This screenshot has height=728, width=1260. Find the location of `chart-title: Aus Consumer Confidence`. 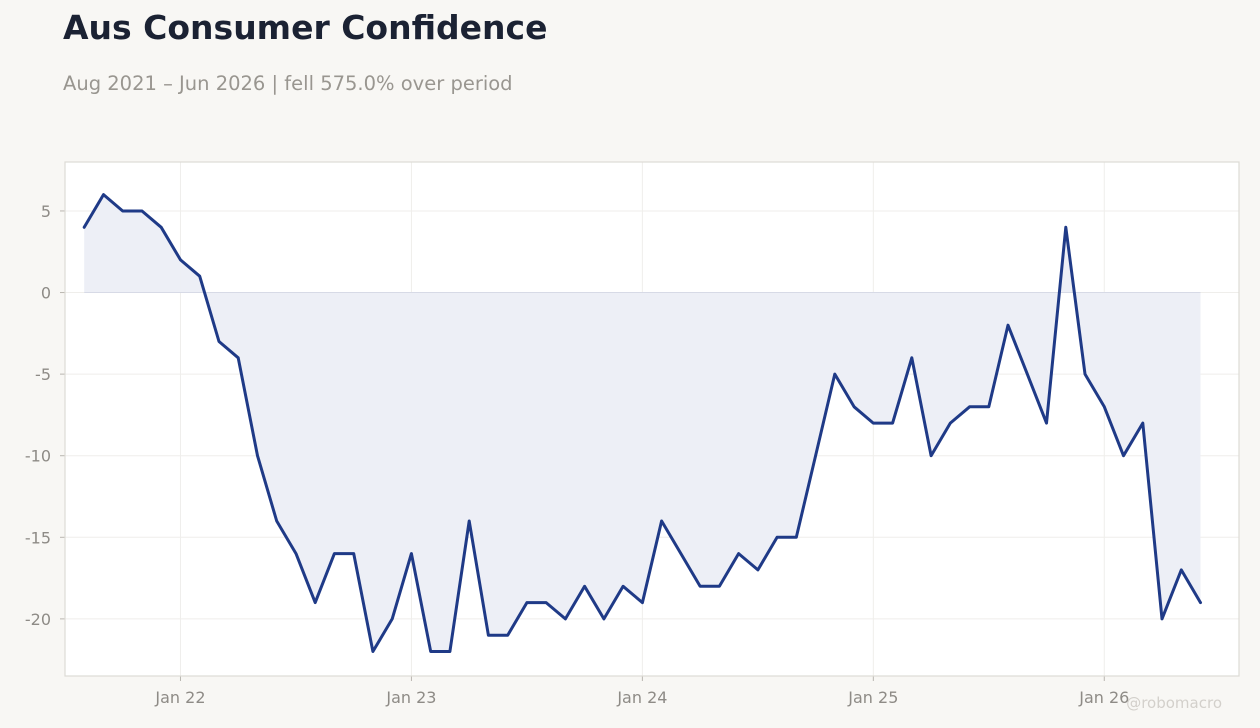

chart-title: Aus Consumer Confidence is located at coordinates (305, 27).